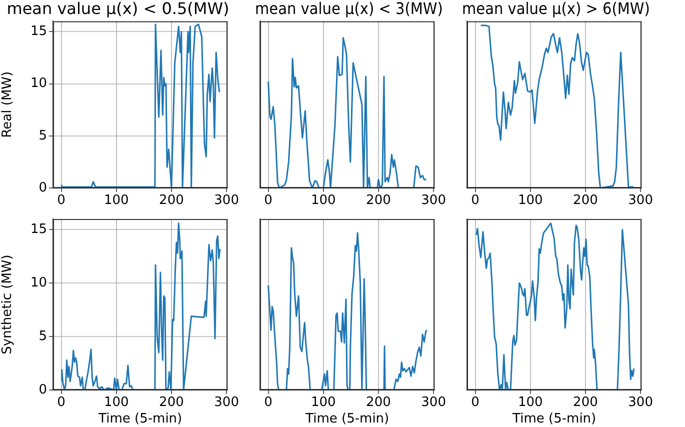 The image size is (685, 427). Describe the element at coordinates (118, 9) in the screenshot. I see `chart-title: mean value μ(x) < 0.5(MW)` at that location.